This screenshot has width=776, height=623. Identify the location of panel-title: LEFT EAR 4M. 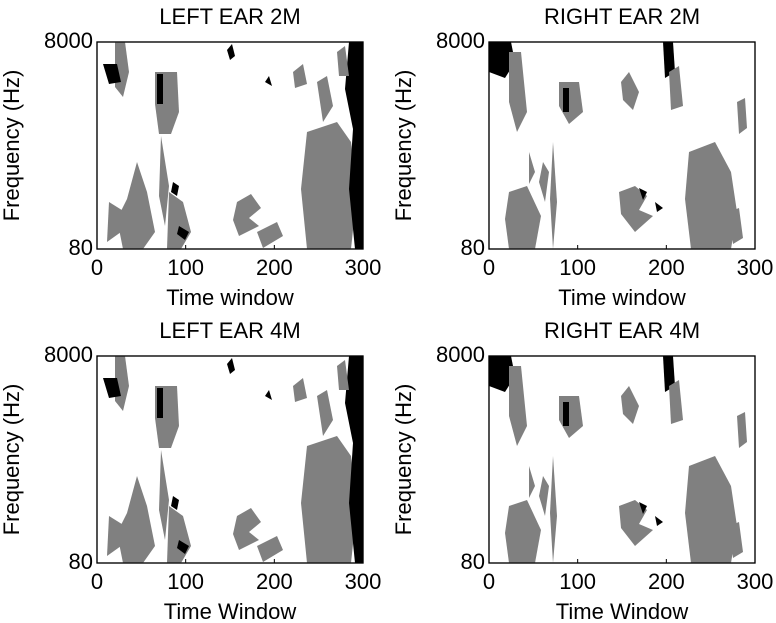
(229, 330).